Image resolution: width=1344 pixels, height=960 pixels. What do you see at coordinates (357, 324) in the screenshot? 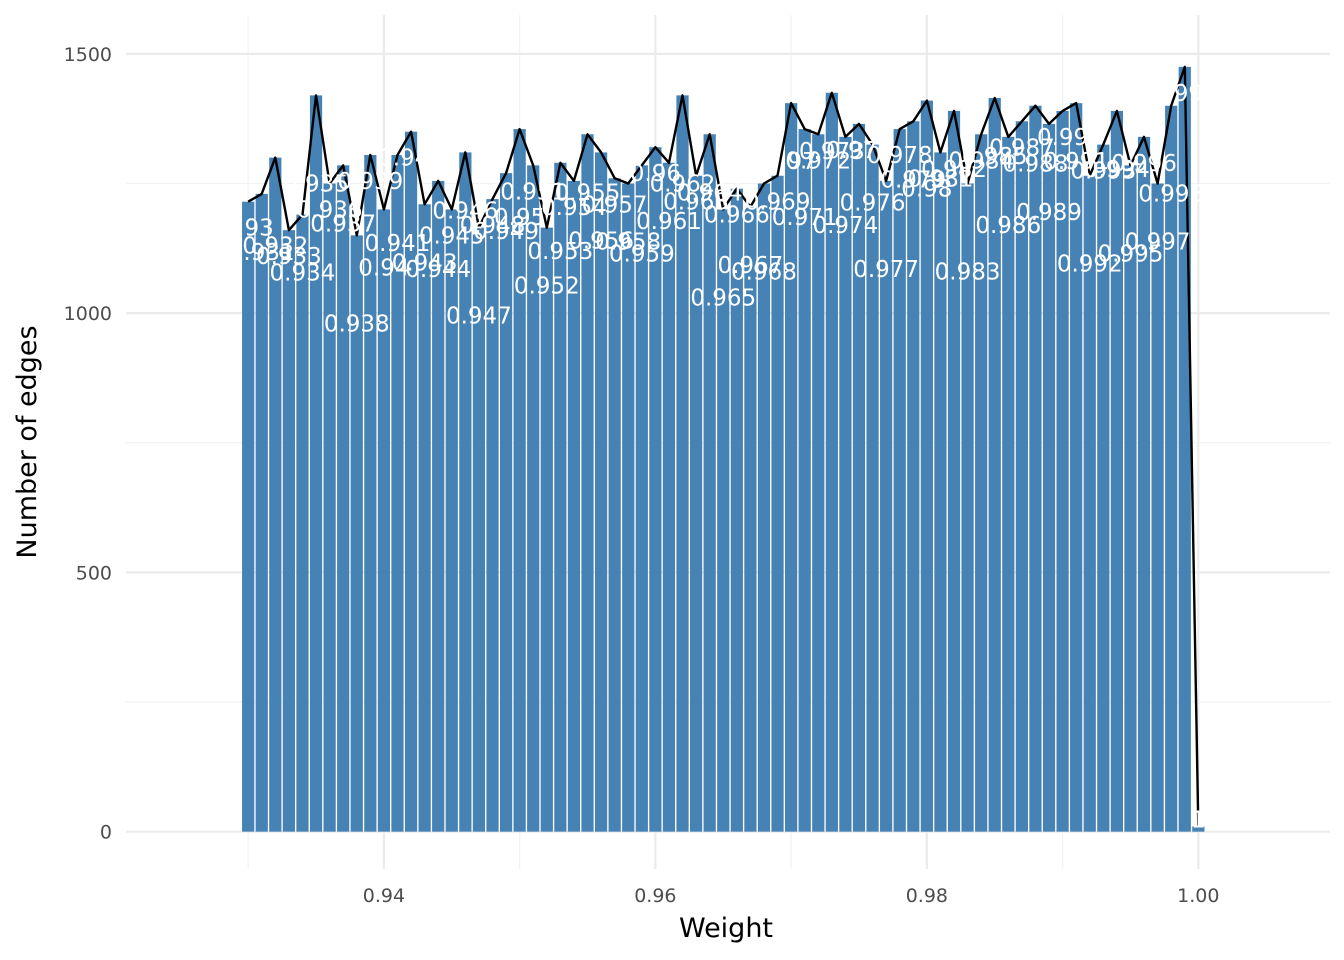
I see `bar-label-8: 0.938` at bounding box center [357, 324].